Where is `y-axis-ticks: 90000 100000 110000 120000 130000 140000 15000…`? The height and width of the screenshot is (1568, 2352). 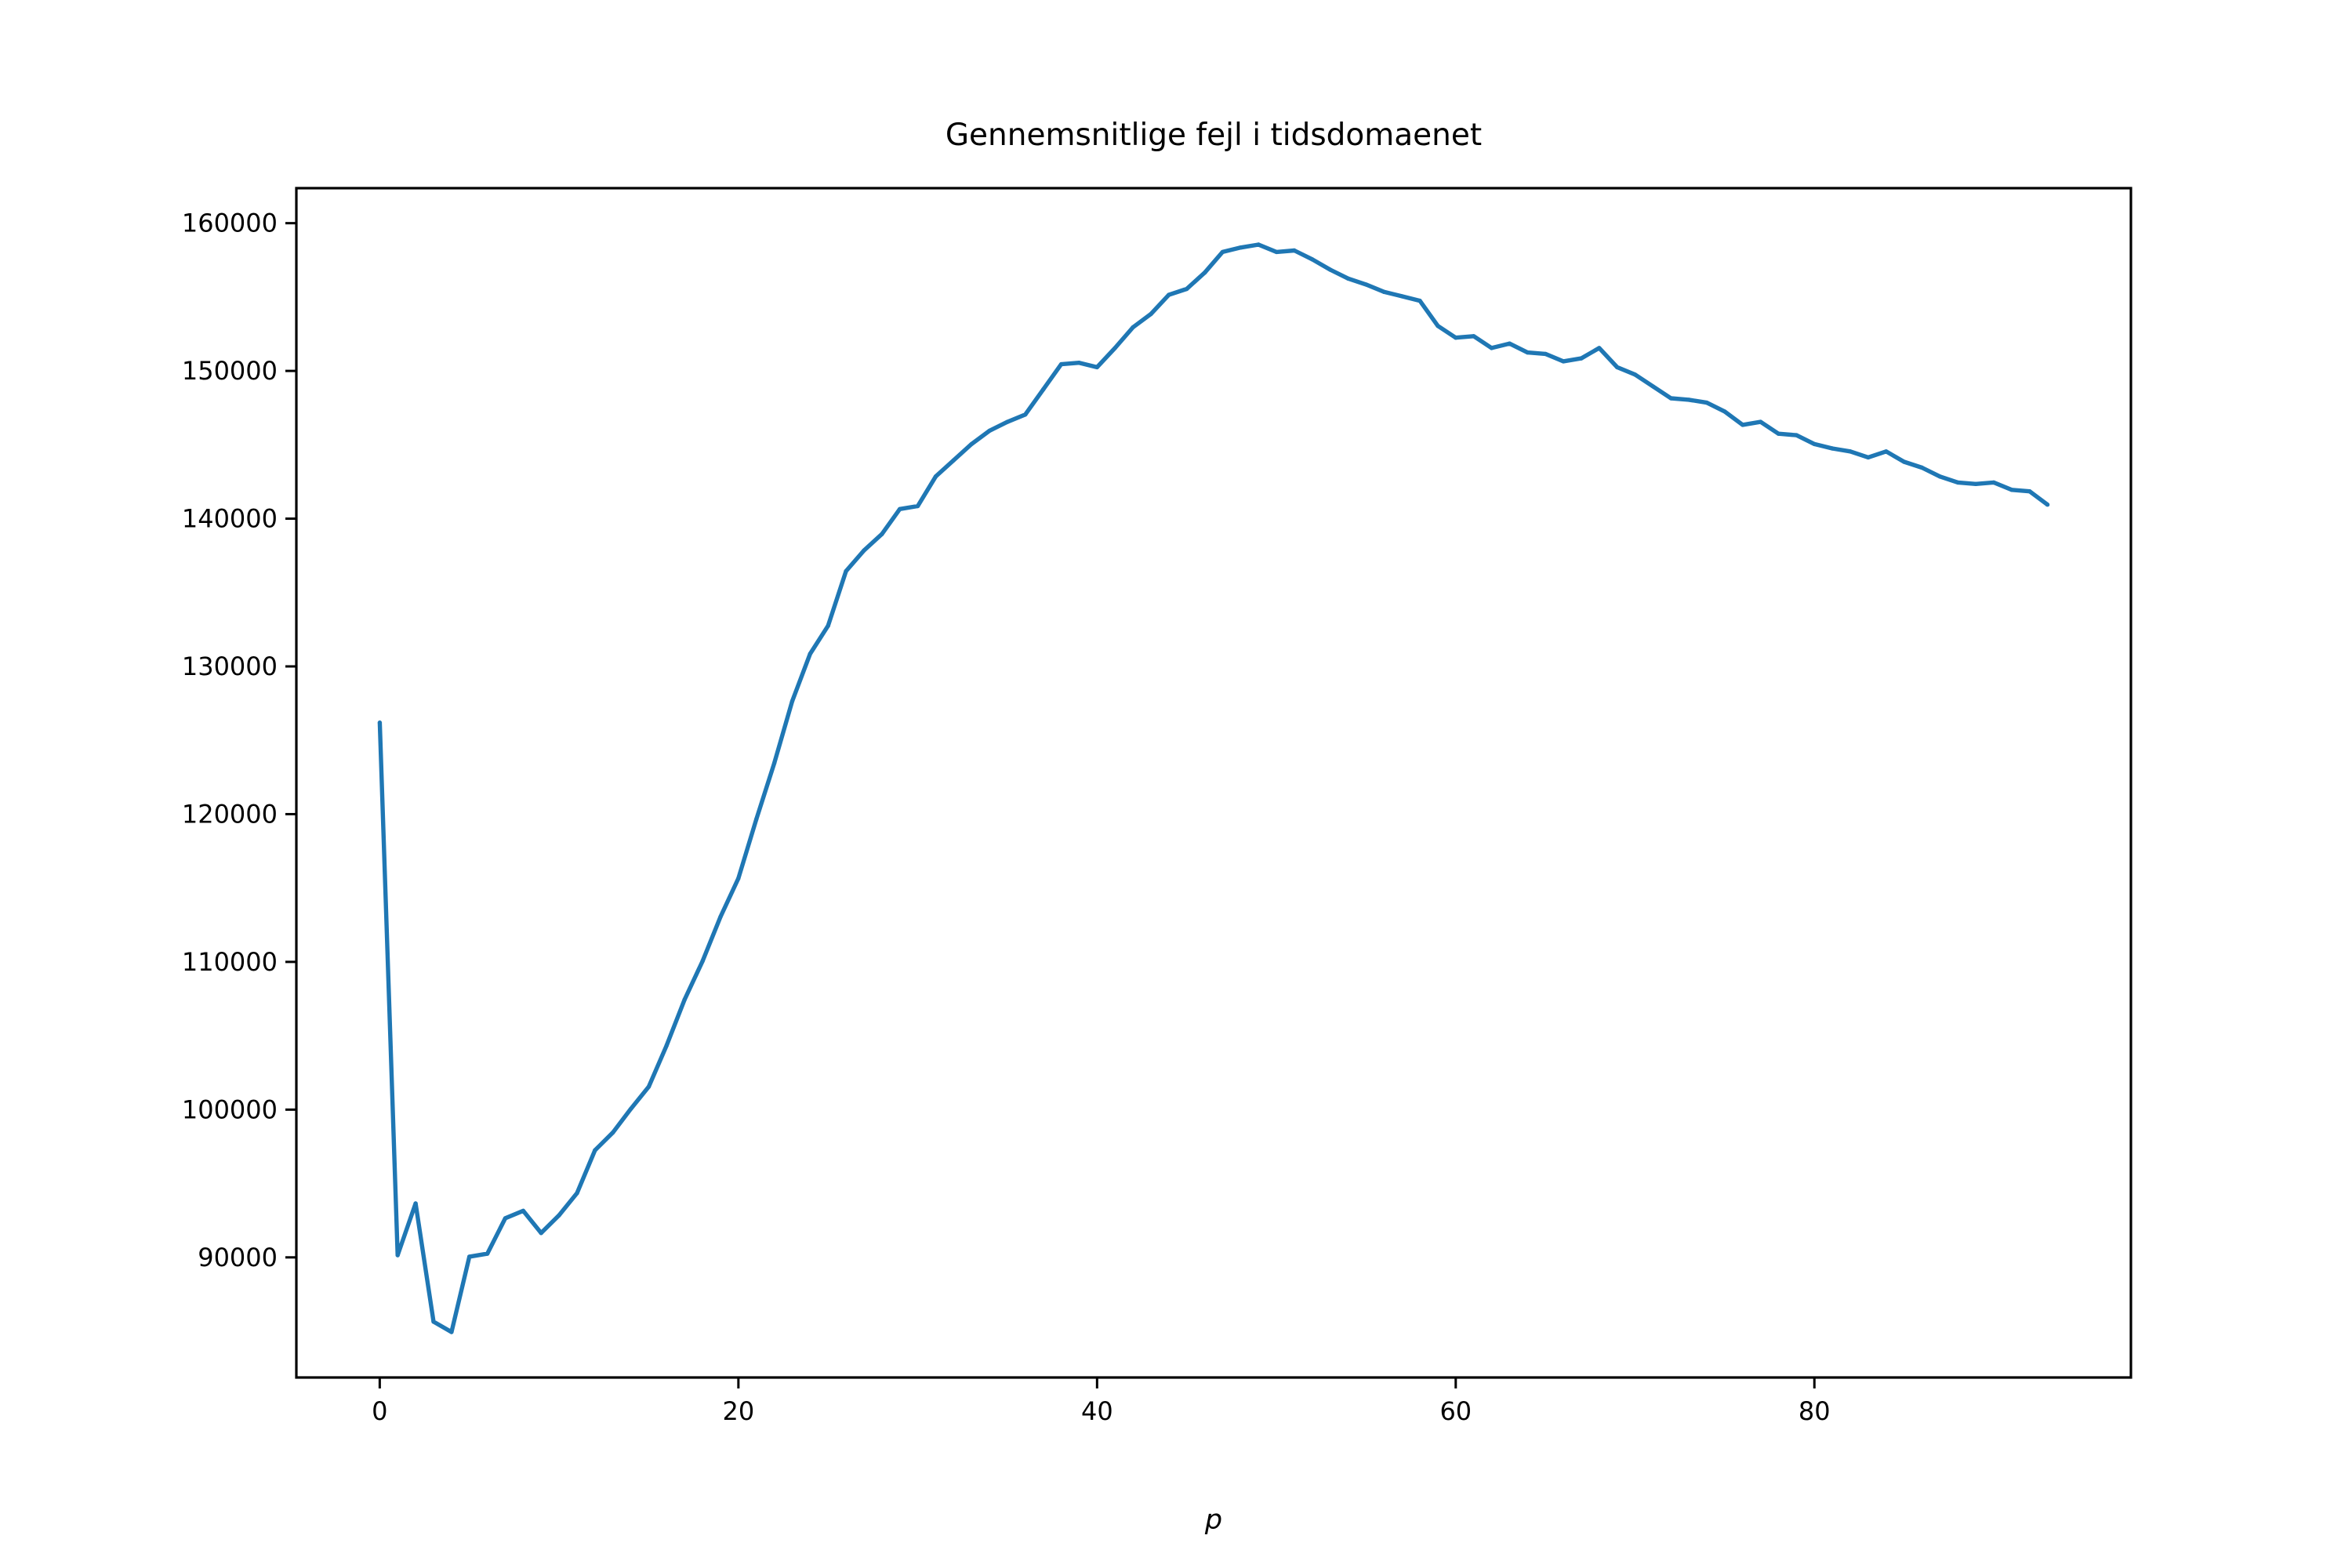 y-axis-ticks: 90000 100000 110000 120000 130000 140000 15000… is located at coordinates (239, 740).